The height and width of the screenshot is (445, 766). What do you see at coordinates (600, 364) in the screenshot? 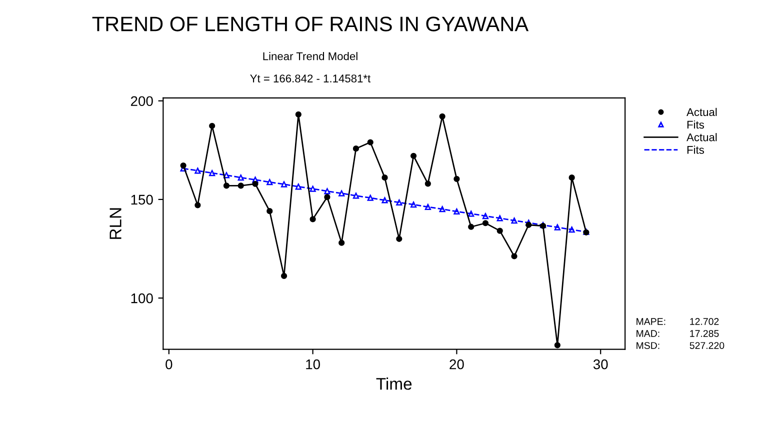
I see `x-tick-label: 30` at bounding box center [600, 364].